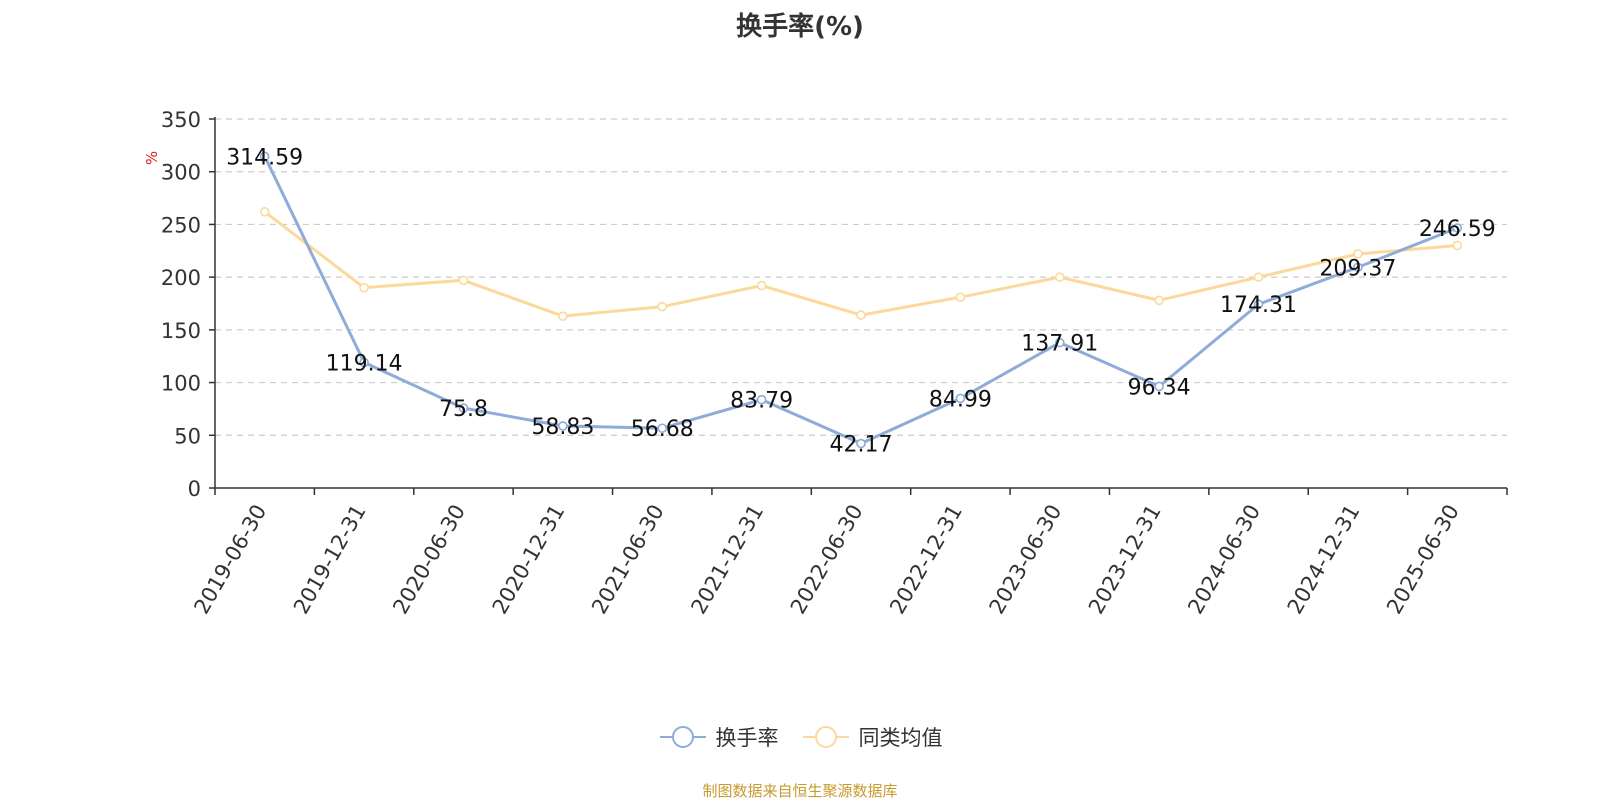  I want to click on data-label: 209.37, so click(1357, 268).